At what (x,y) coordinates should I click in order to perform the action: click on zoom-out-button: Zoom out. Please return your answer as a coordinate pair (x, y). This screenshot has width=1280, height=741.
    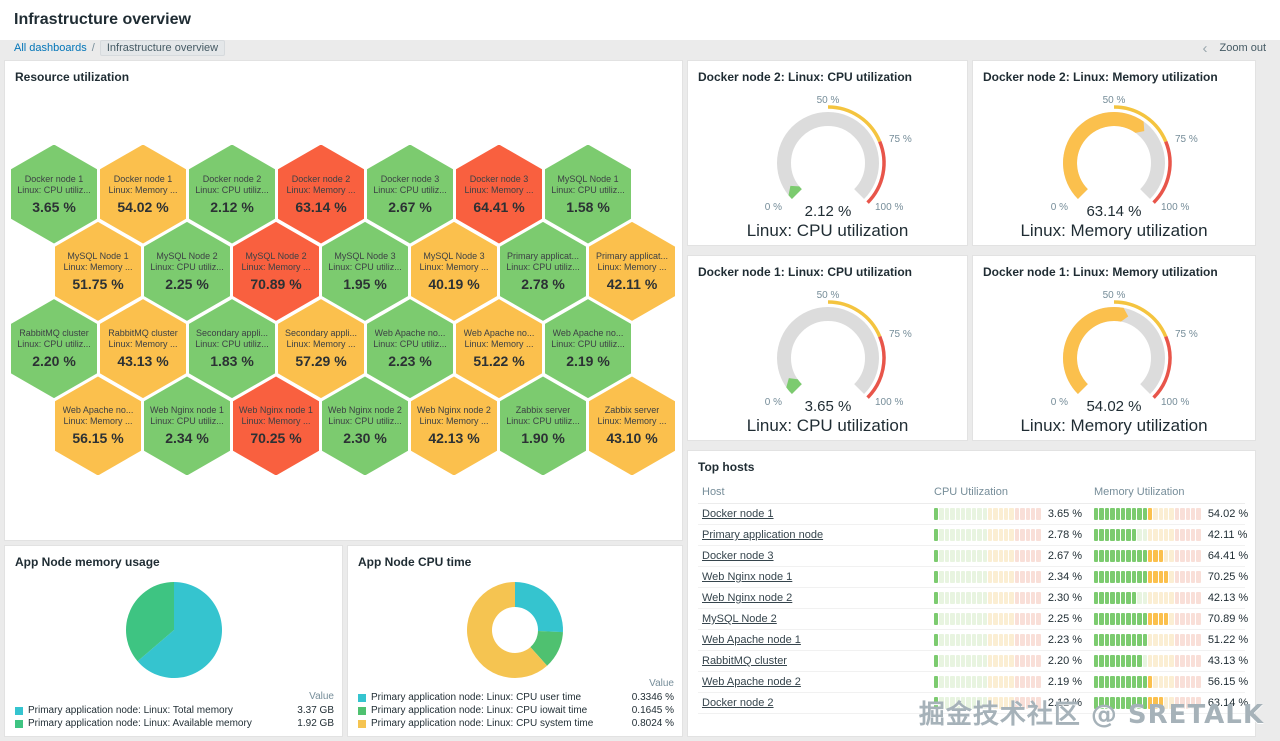
    Looking at the image, I should click on (1242, 48).